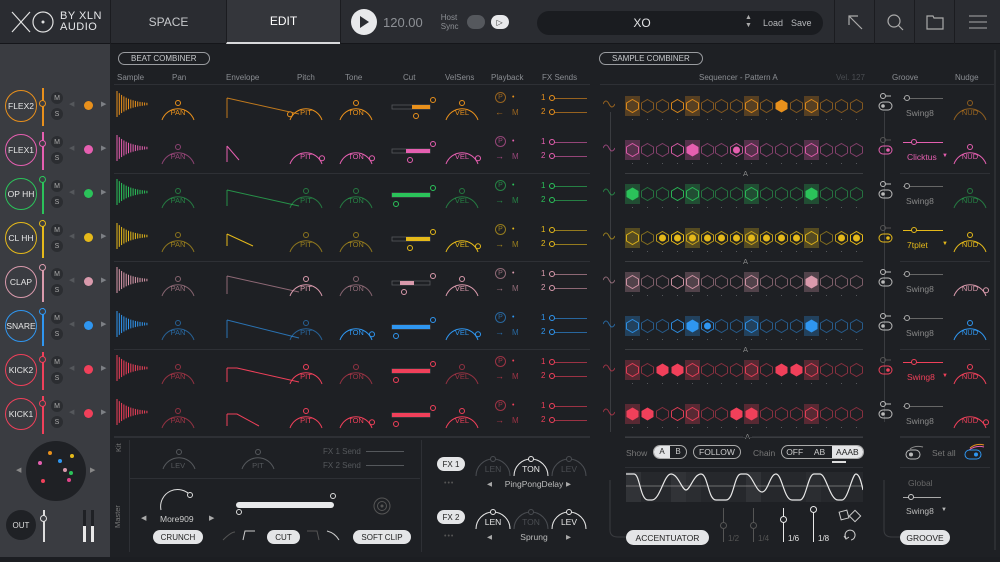 Image resolution: width=1000 pixels, height=562 pixels. What do you see at coordinates (907, 406) in the screenshot?
I see `groove-amount-handle` at bounding box center [907, 406].